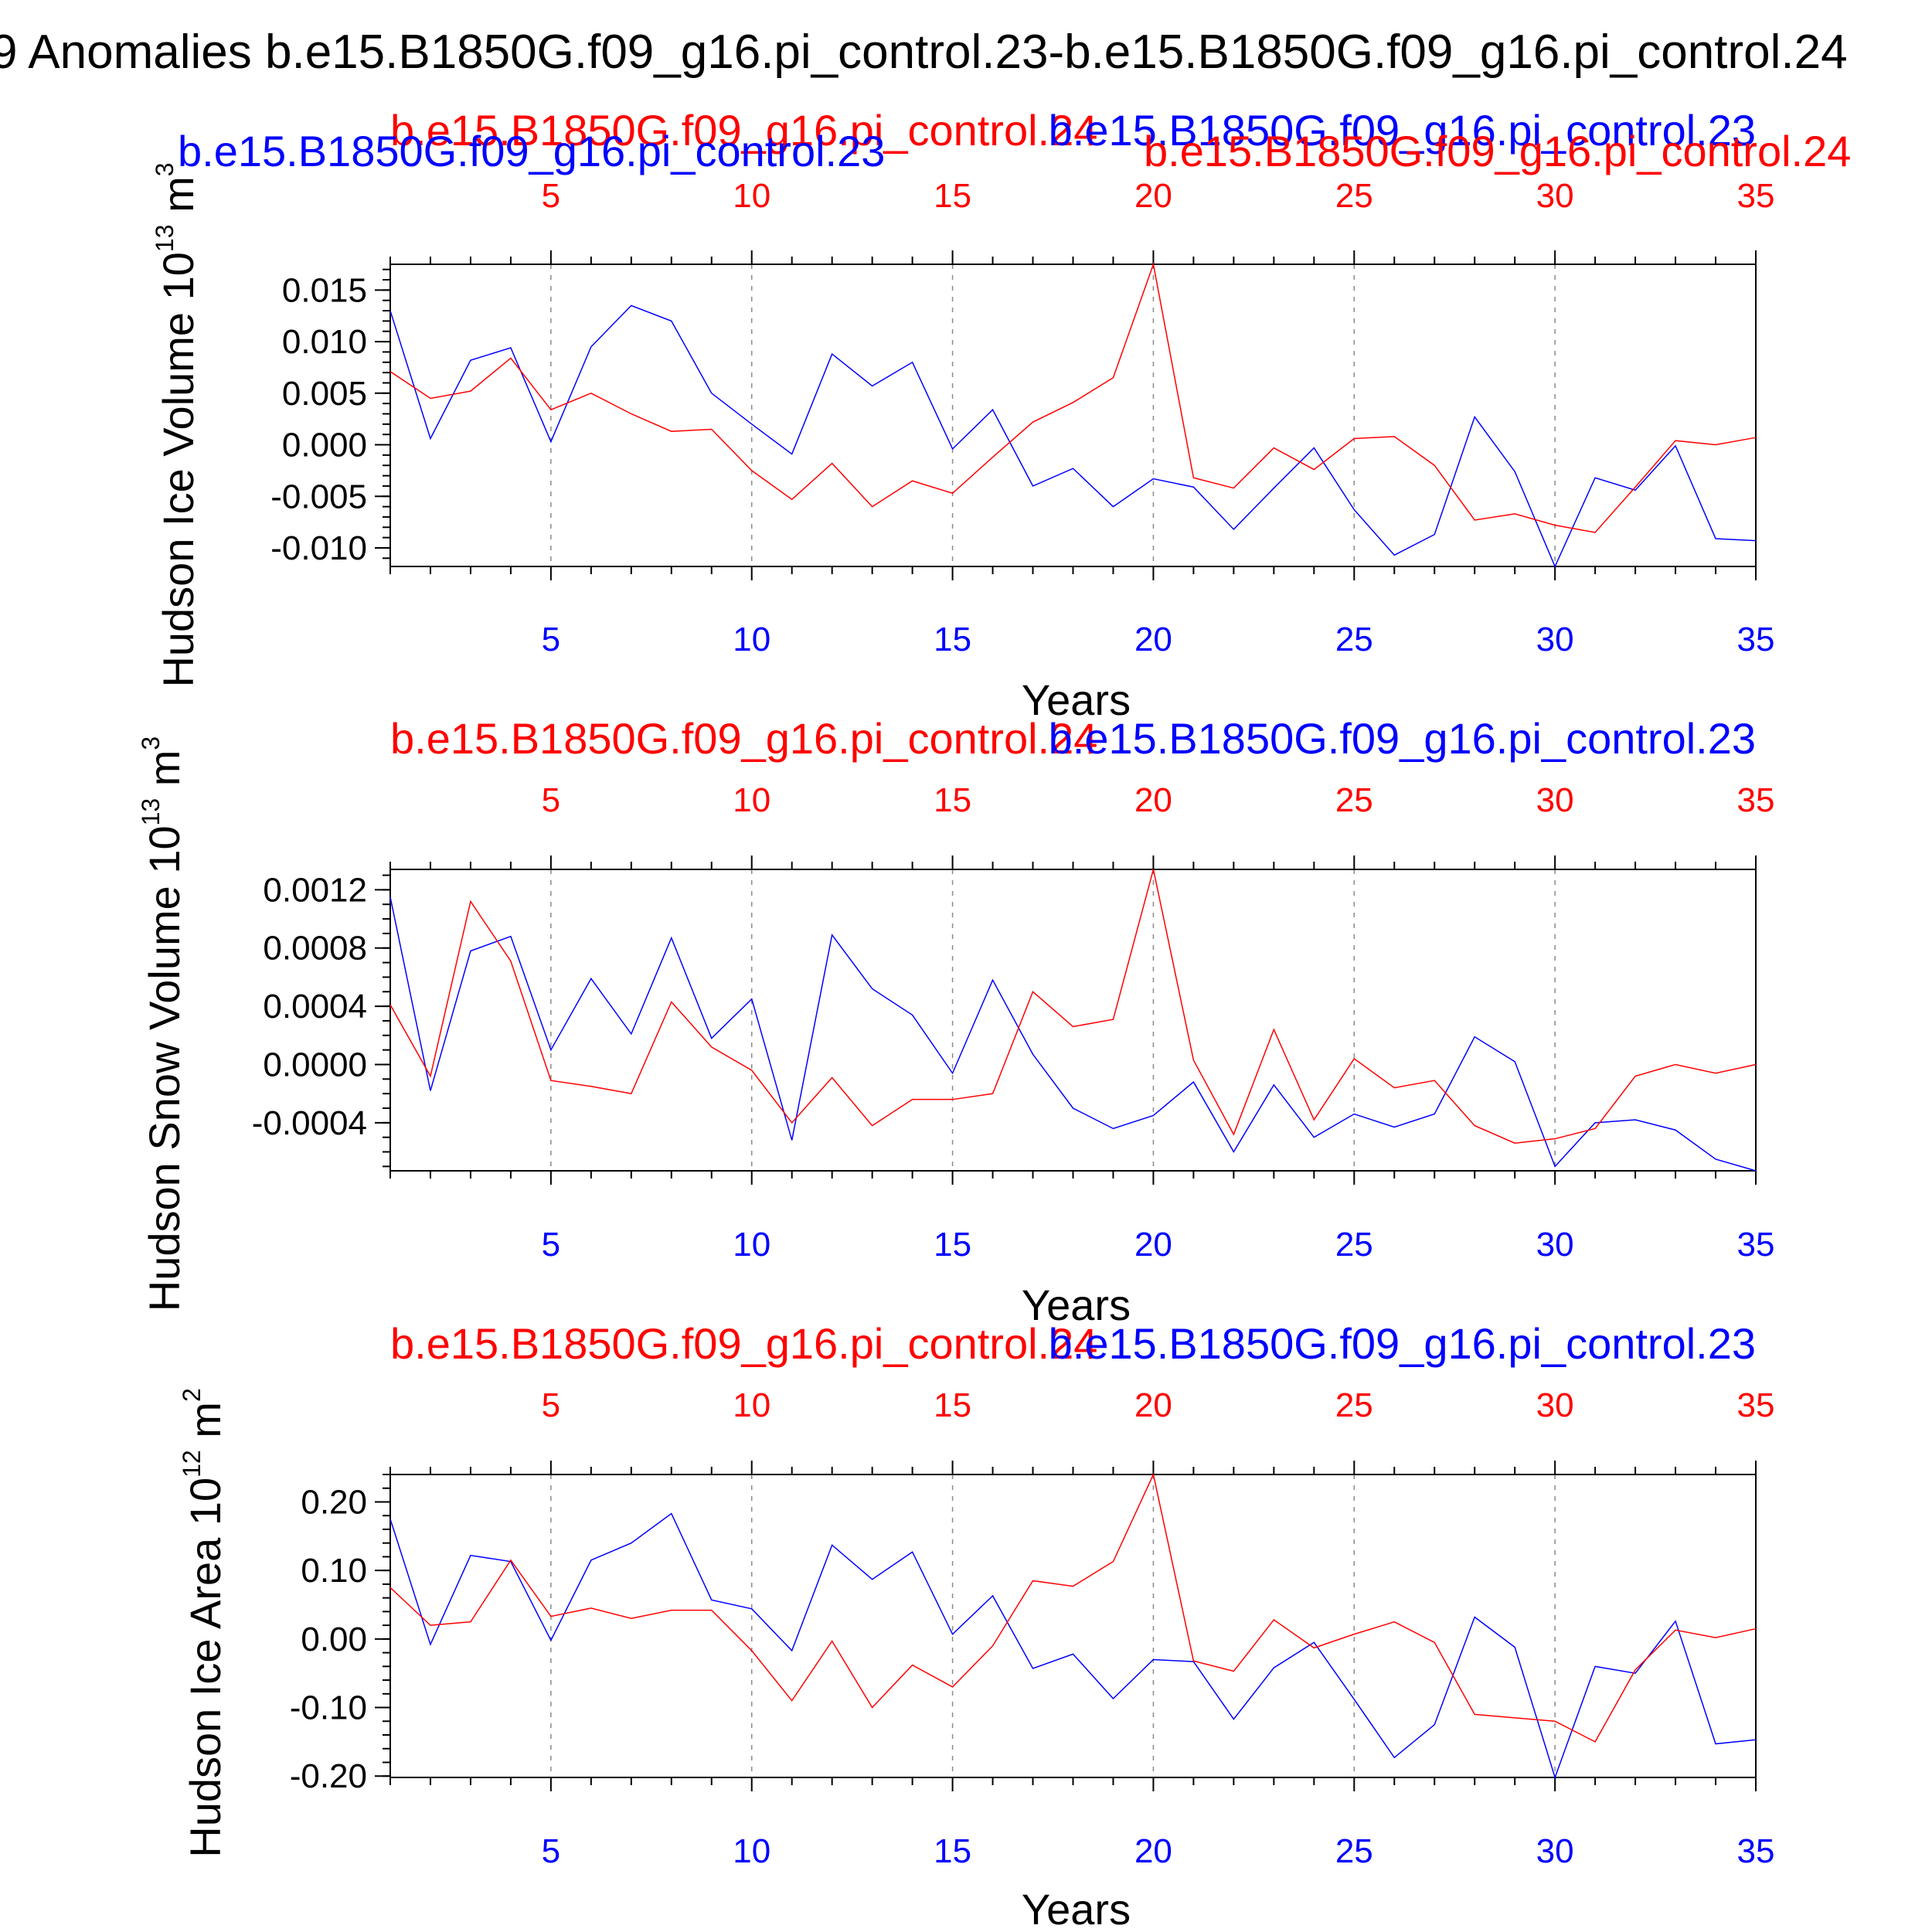 The image size is (1932, 1932). What do you see at coordinates (324, 342) in the screenshot?
I see `y-tick-label: 0.010` at bounding box center [324, 342].